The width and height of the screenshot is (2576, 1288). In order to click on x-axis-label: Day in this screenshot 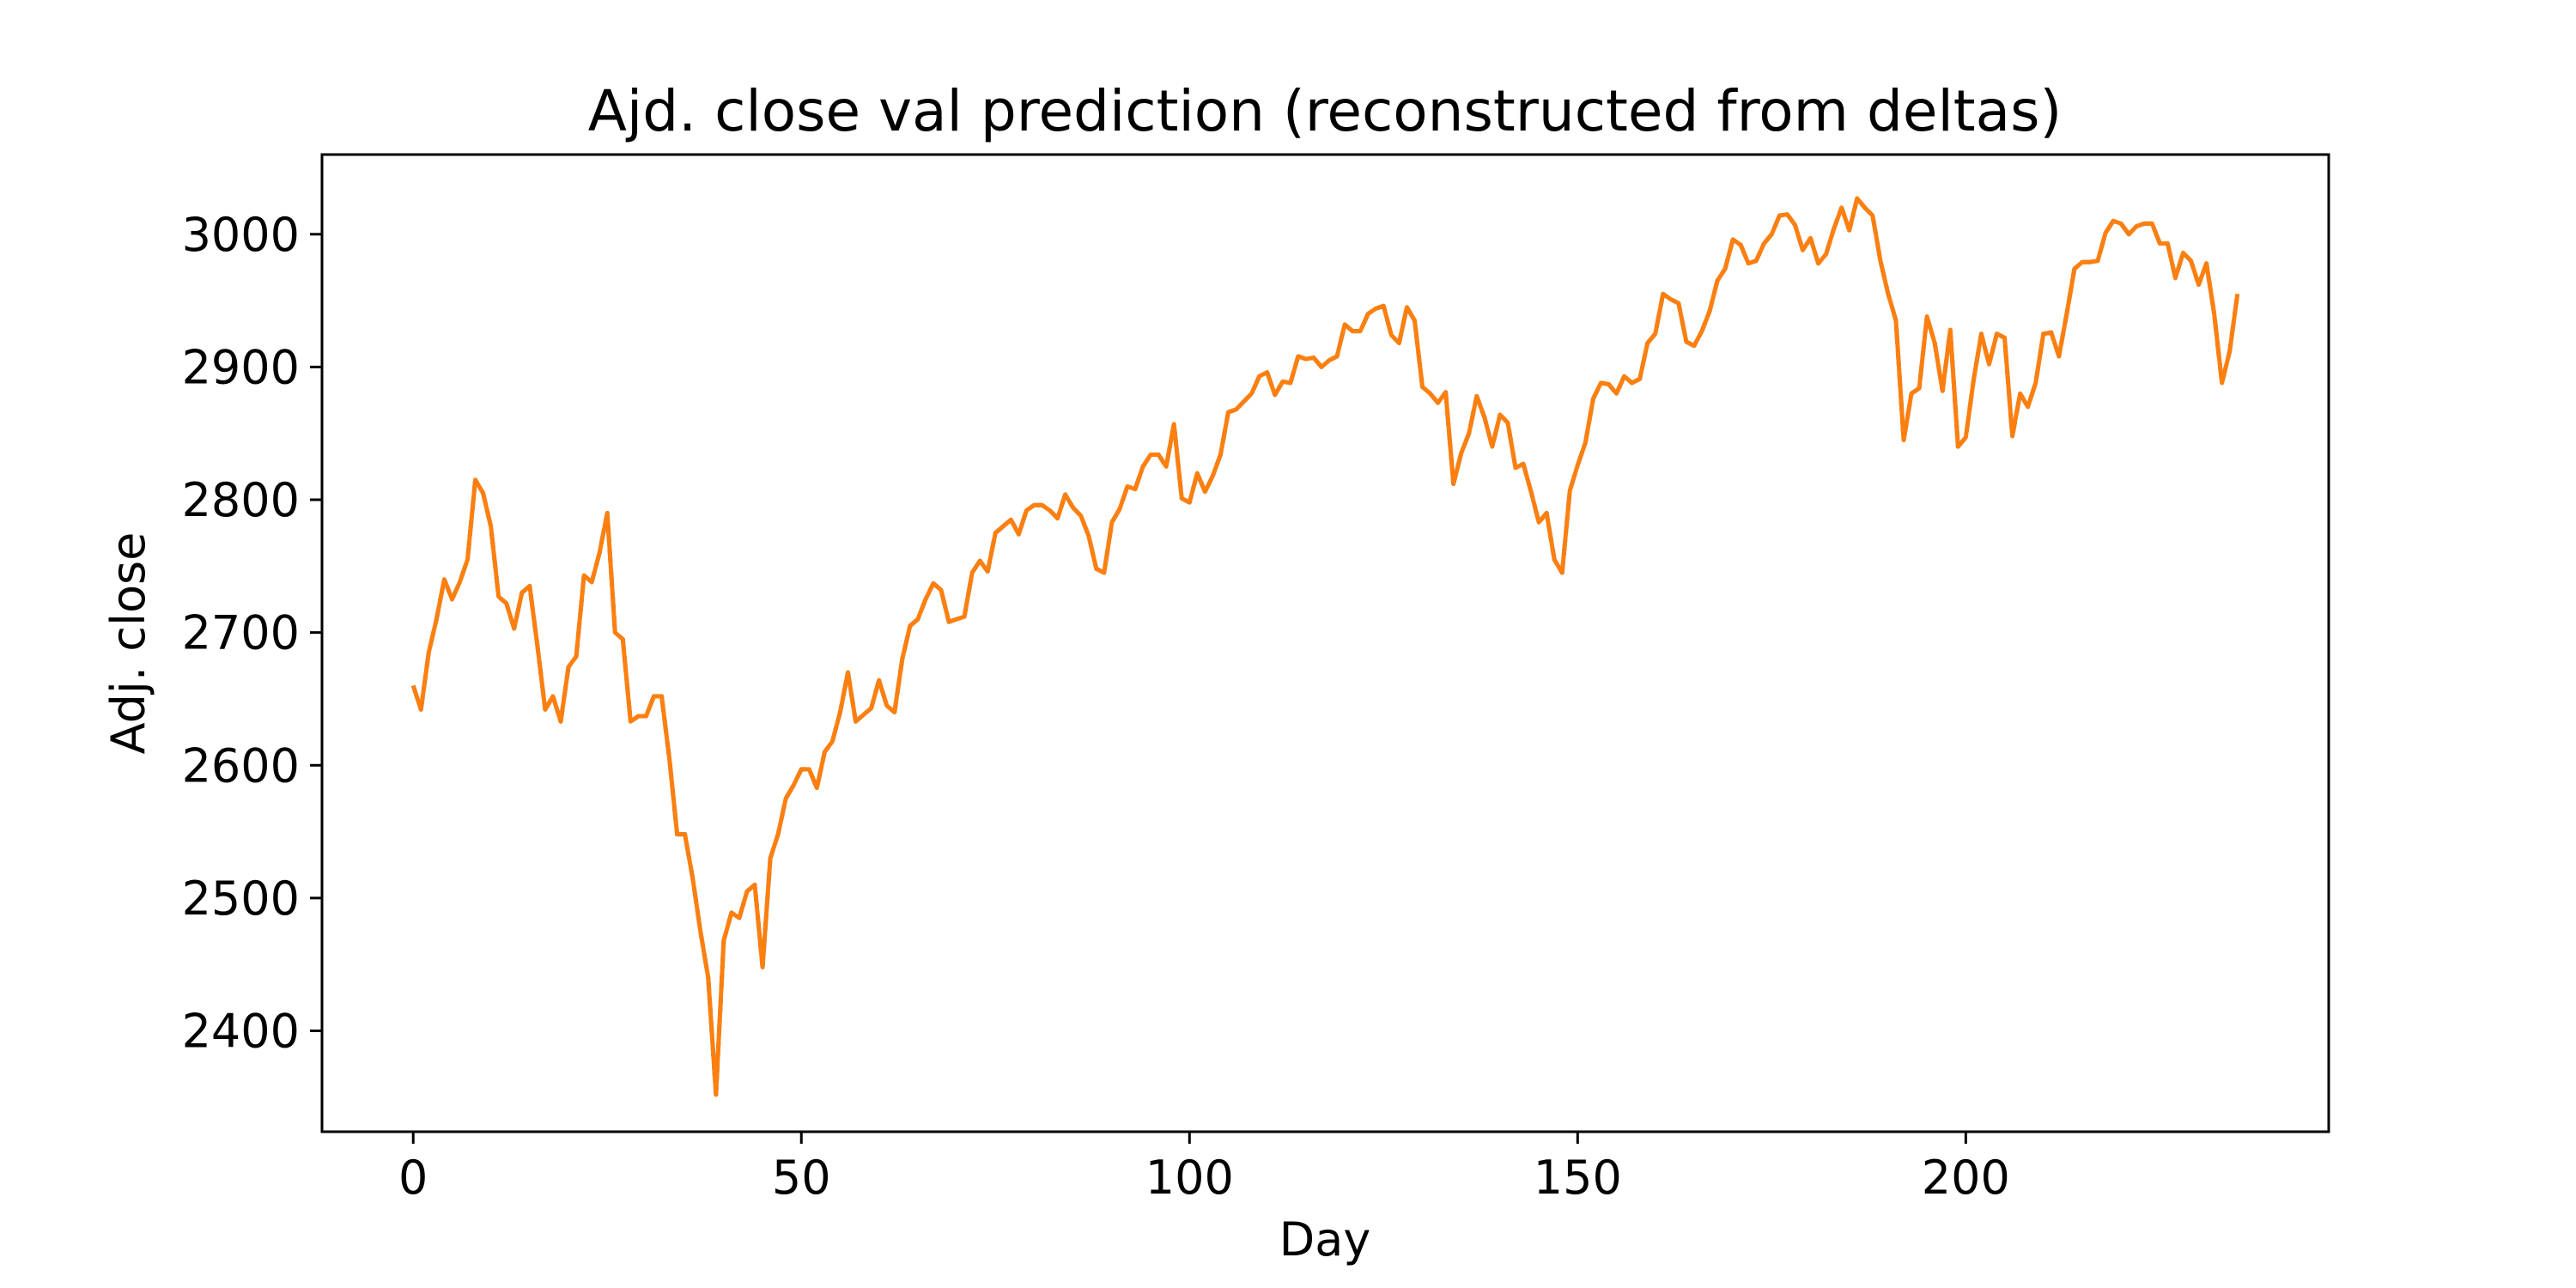, I will do `click(1325, 1239)`.